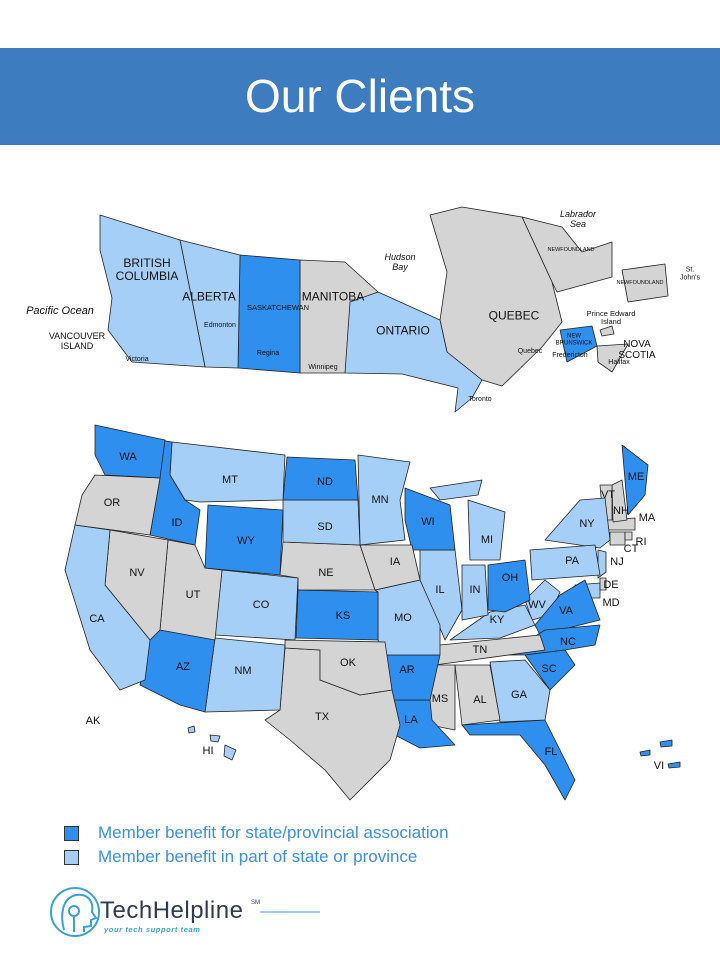 This screenshot has height=960, width=720. Describe the element at coordinates (480, 400) in the screenshot. I see `place-label: Toronto` at that location.